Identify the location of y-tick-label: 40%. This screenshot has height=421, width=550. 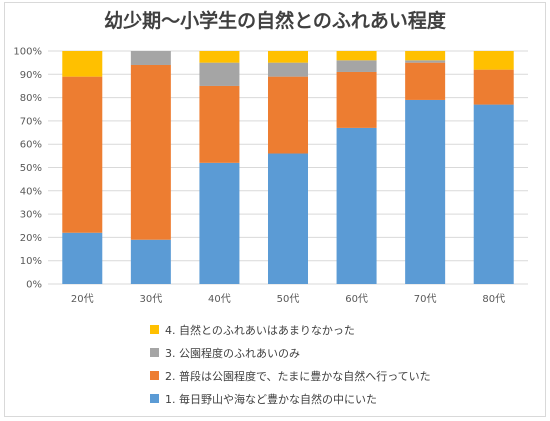
(31, 191).